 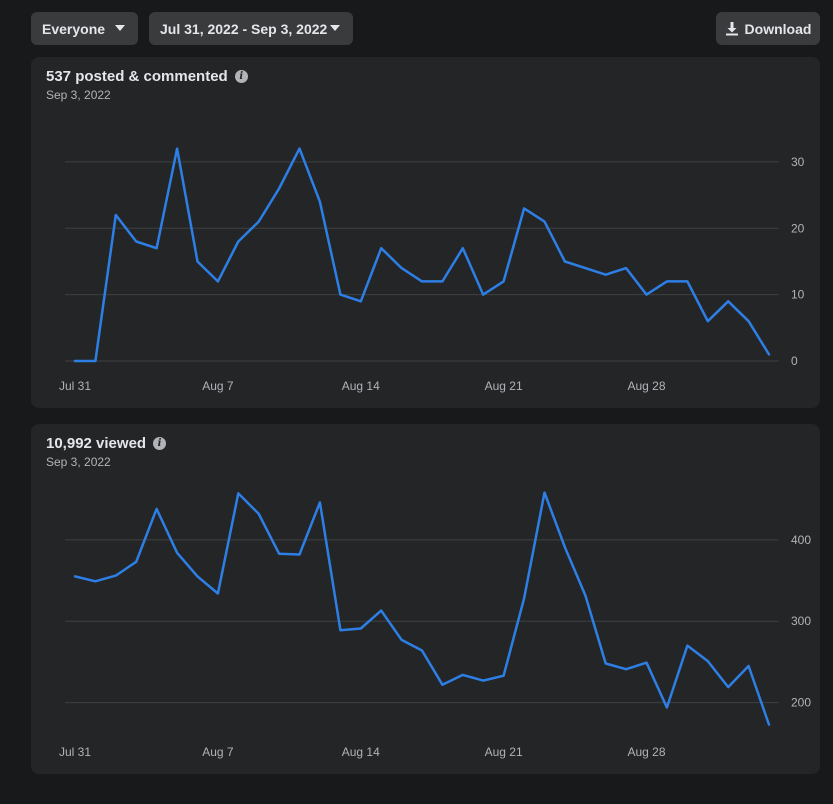 I want to click on date-range-label: Jul 31, 2022 - Sep 3, 2022, so click(x=244, y=28).